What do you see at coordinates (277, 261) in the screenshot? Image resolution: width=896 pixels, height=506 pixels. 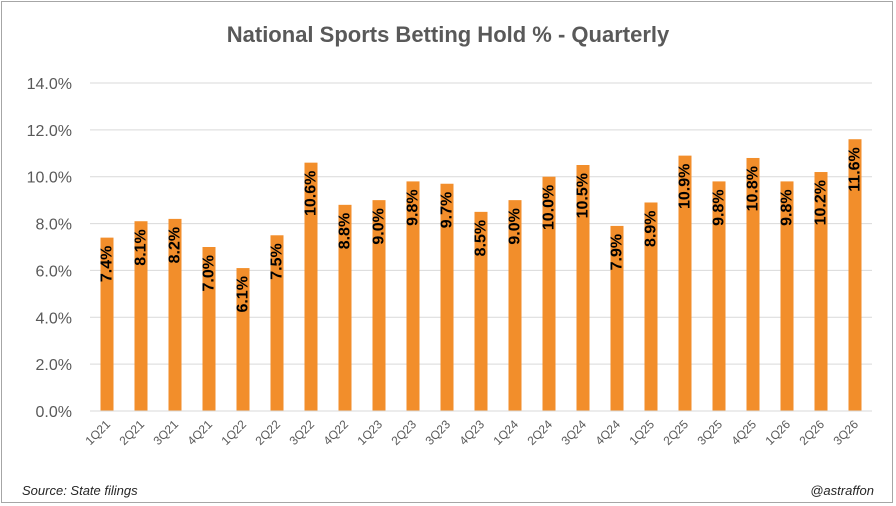 I see `data-label: 7.5%` at bounding box center [277, 261].